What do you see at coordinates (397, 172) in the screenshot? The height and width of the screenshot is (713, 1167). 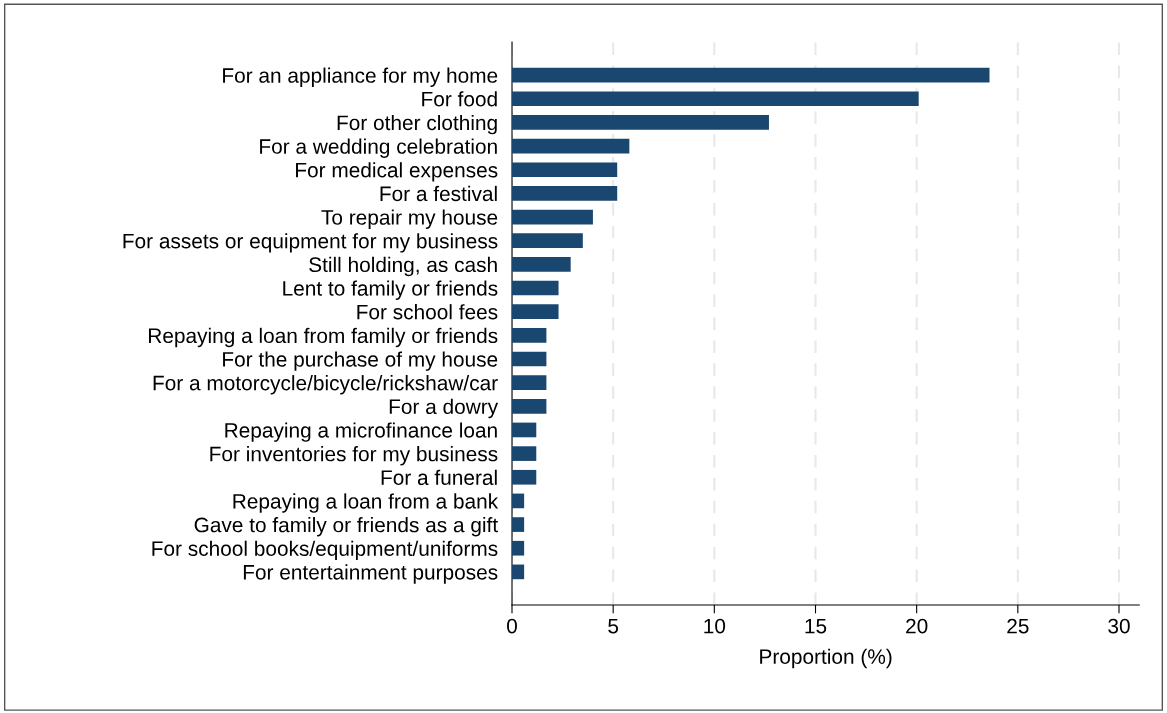 I see `y-tick-label: For medical expenses` at bounding box center [397, 172].